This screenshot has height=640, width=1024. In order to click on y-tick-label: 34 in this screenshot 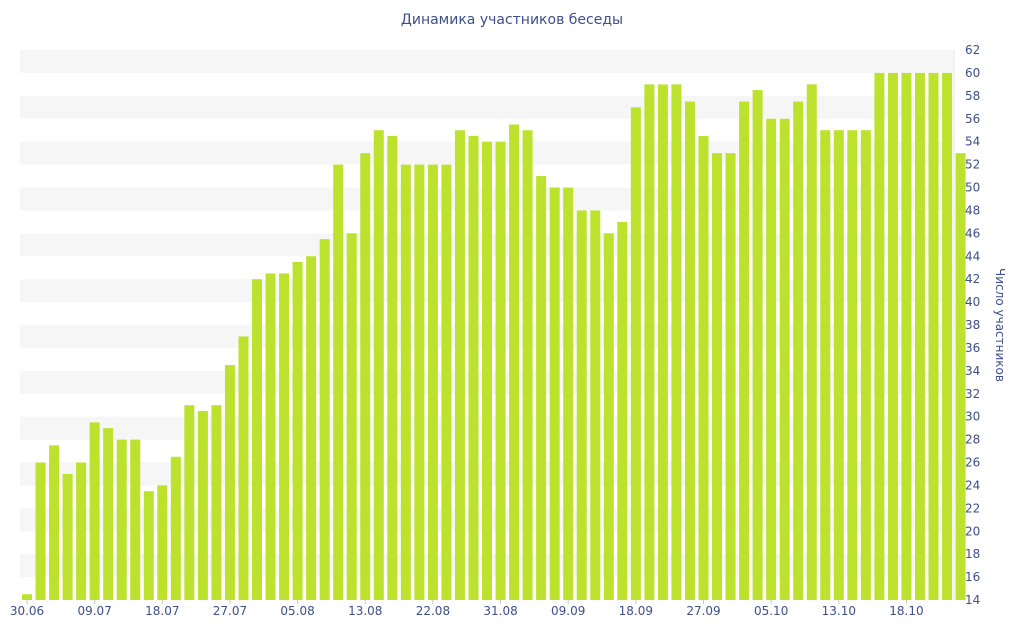, I will do `click(972, 371)`.